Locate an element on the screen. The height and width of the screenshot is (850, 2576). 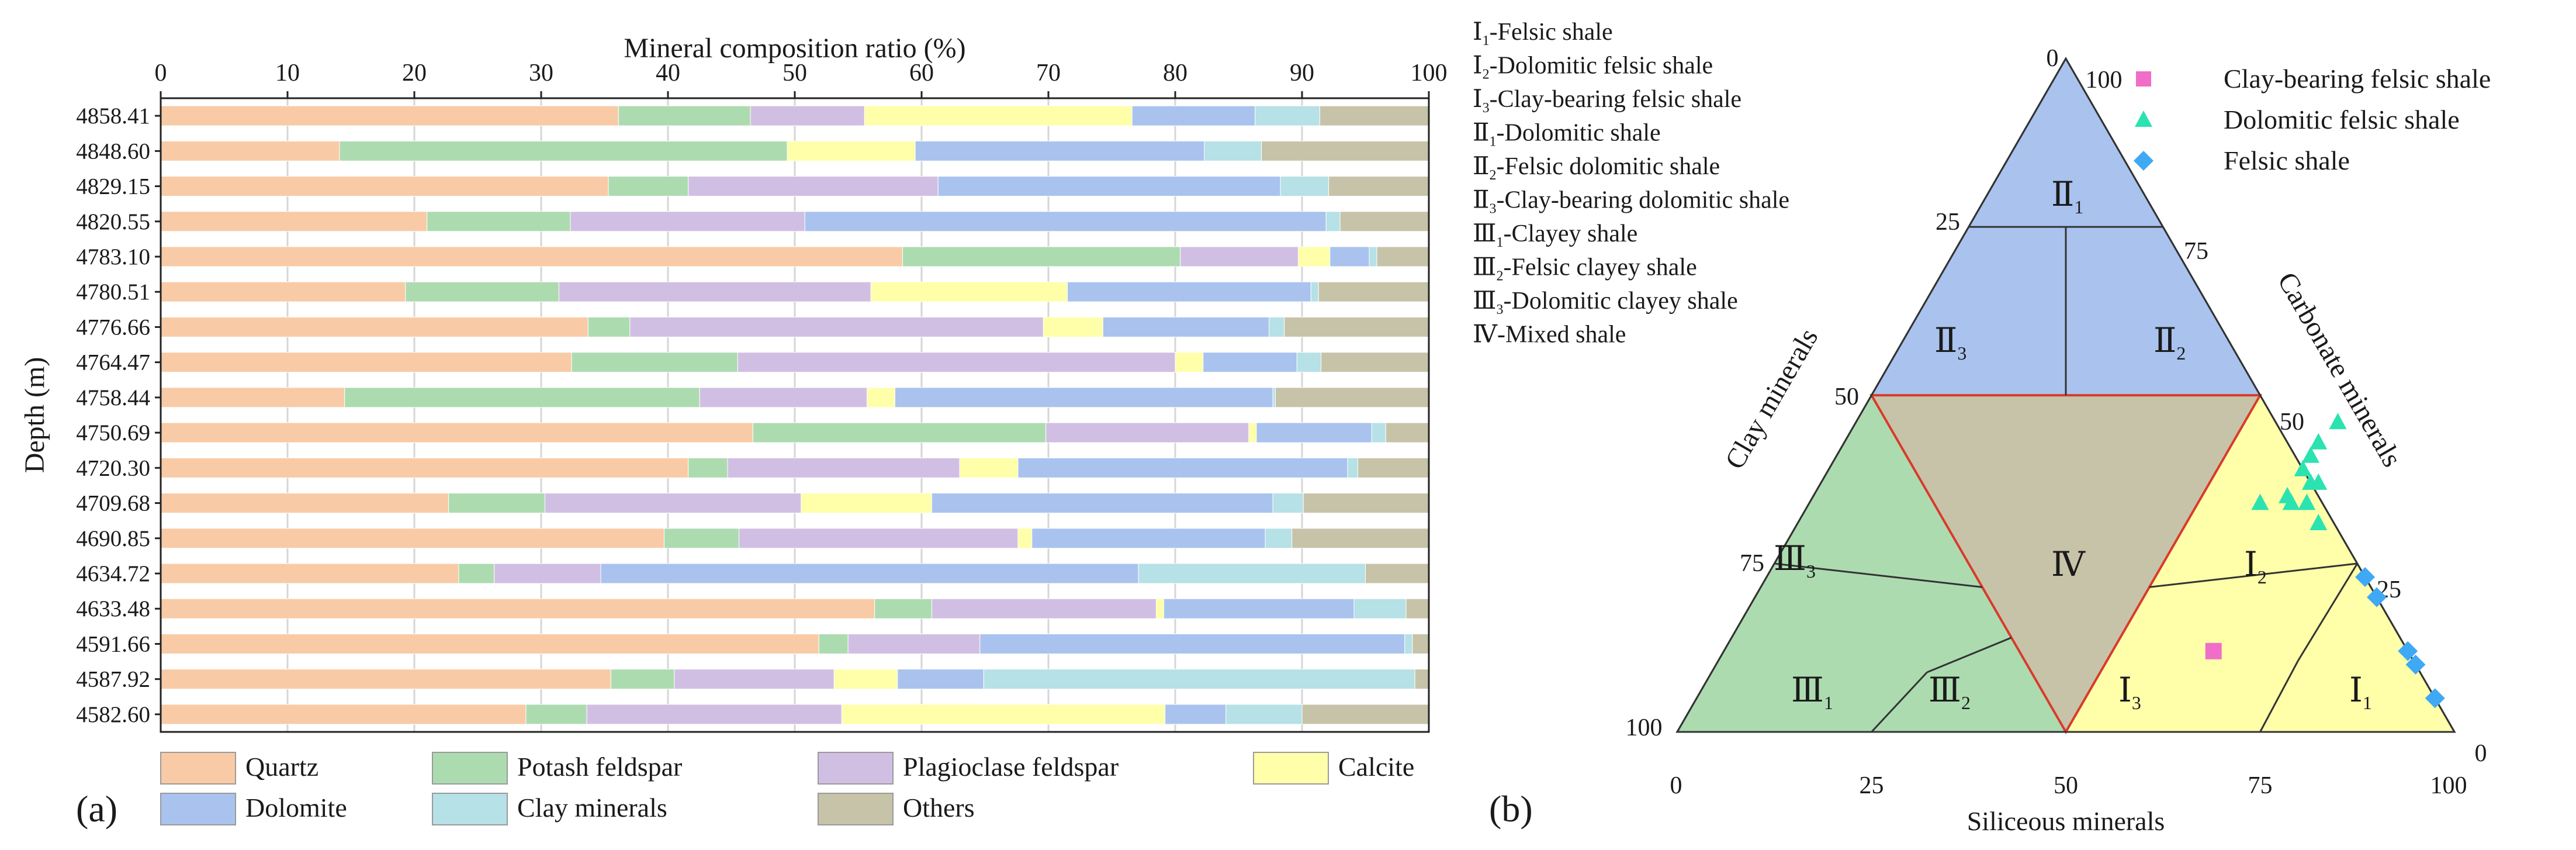
series-legend-label: Clay-bearing felsic shale is located at coordinates (2357, 79).